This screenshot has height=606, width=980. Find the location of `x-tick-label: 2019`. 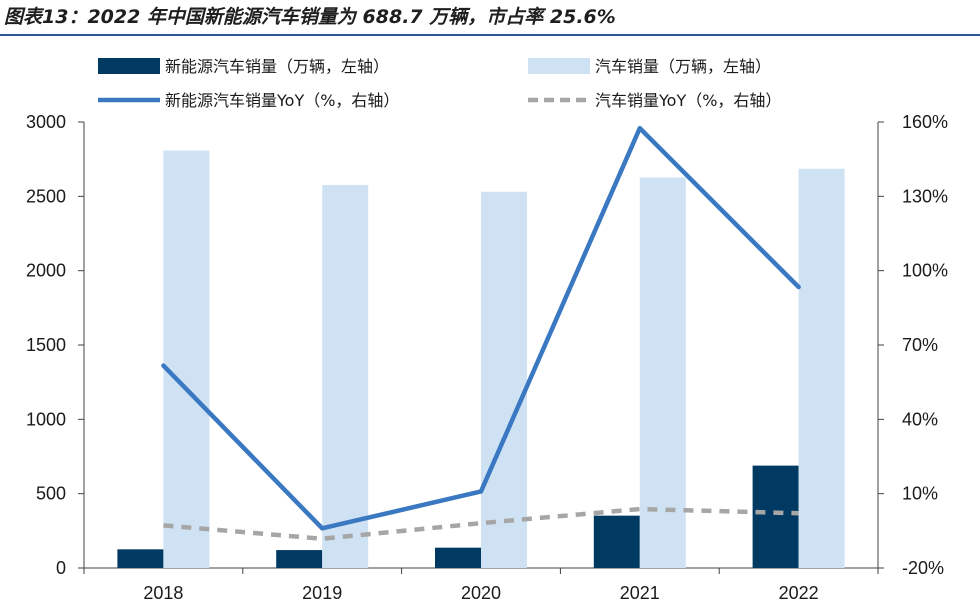

x-tick-label: 2019 is located at coordinates (322, 593).